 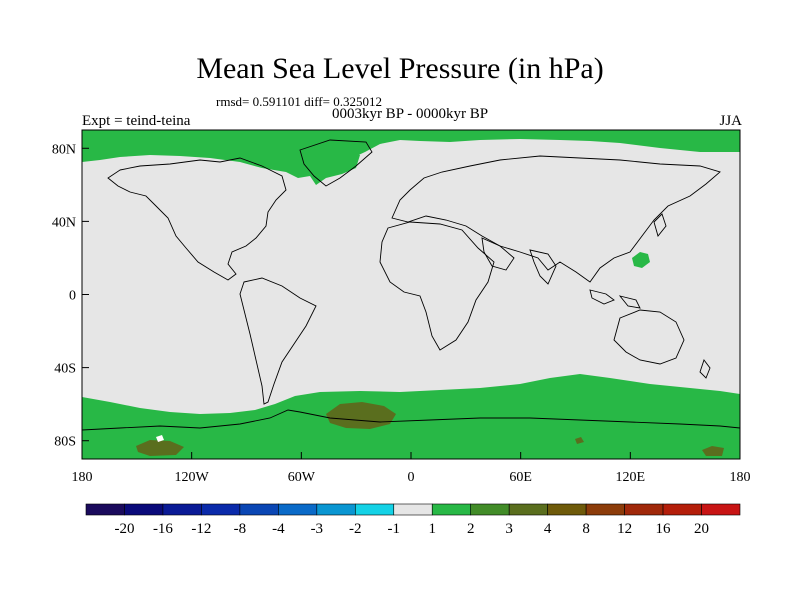 I want to click on colorbar-label: 20, so click(x=701, y=529).